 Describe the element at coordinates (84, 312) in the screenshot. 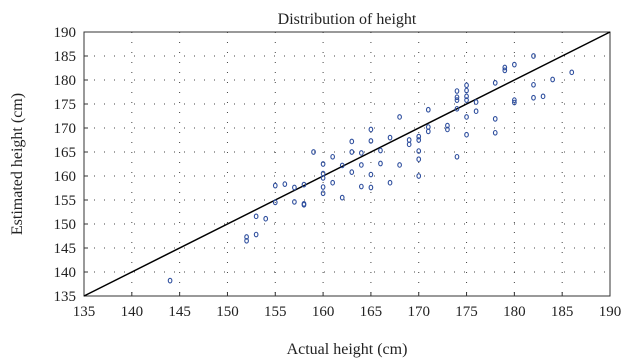

I see `x-tick-label: 135` at that location.